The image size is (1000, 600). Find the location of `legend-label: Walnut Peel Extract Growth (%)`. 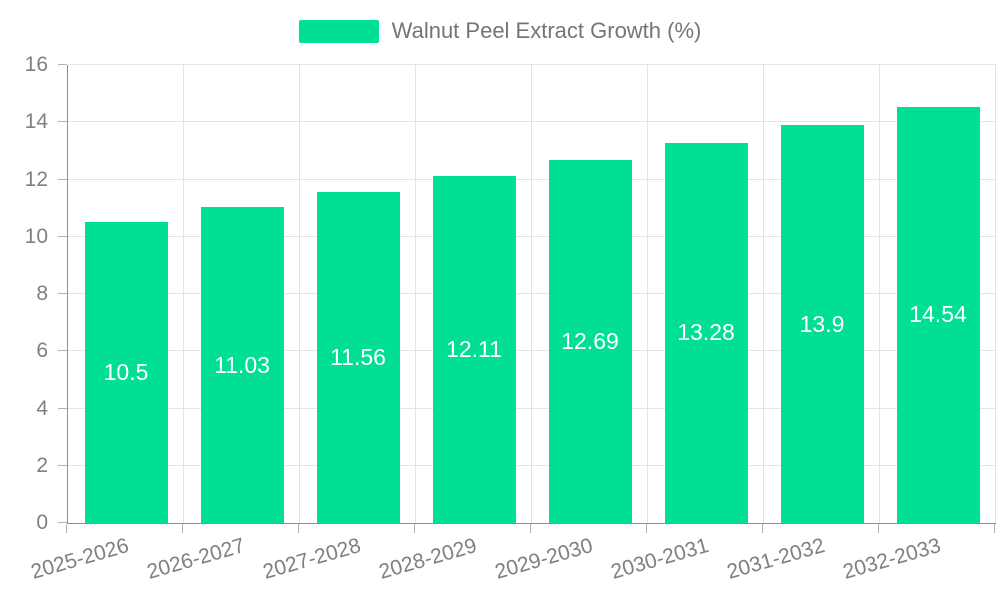

legend-label: Walnut Peel Extract Growth (%) is located at coordinates (546, 30).